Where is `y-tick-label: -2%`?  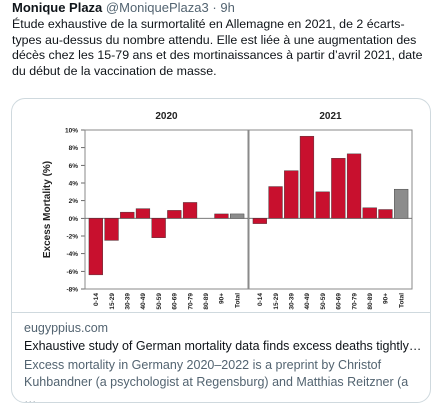
y-tick-label: -2% is located at coordinates (72, 237).